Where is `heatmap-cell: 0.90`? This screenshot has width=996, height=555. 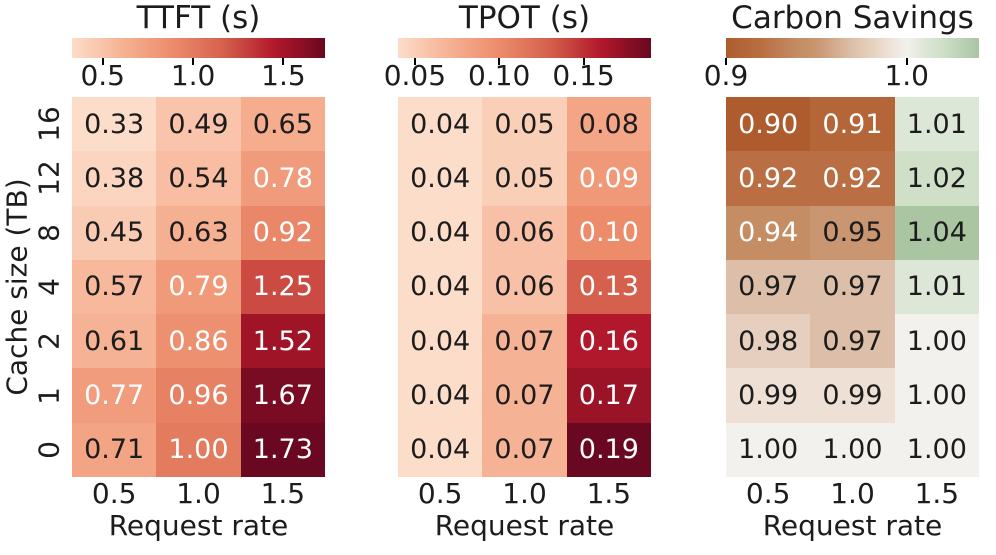
heatmap-cell: 0.90 is located at coordinates (768, 124).